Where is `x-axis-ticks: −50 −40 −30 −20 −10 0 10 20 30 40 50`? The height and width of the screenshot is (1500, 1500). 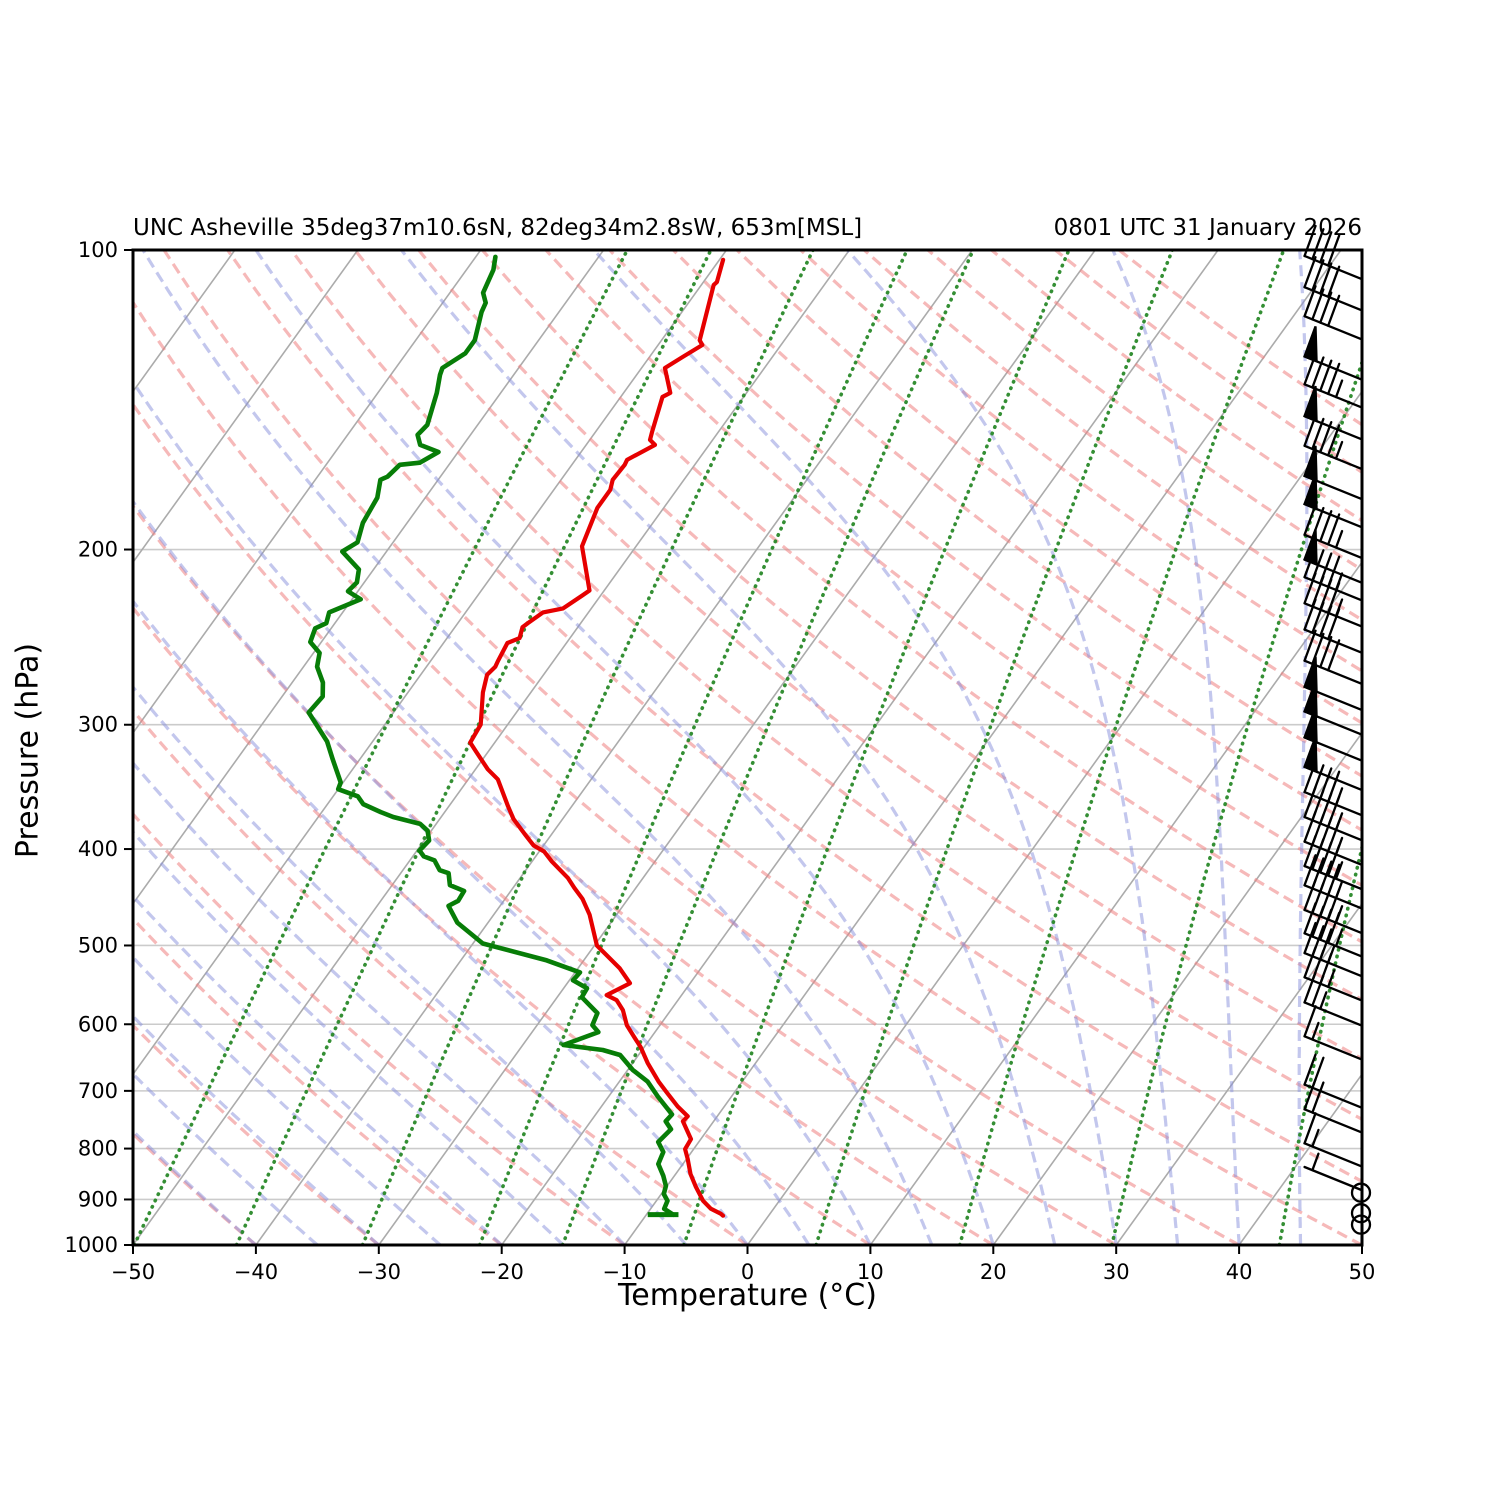
x-axis-ticks: −50 −40 −30 −20 −10 0 10 20 30 40 50 is located at coordinates (743, 1264).